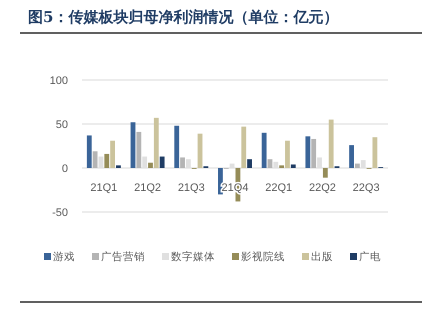 This screenshot has height=335, width=422. Describe the element at coordinates (148, 188) in the screenshot. I see `x-tick-label: 21Q2` at that location.